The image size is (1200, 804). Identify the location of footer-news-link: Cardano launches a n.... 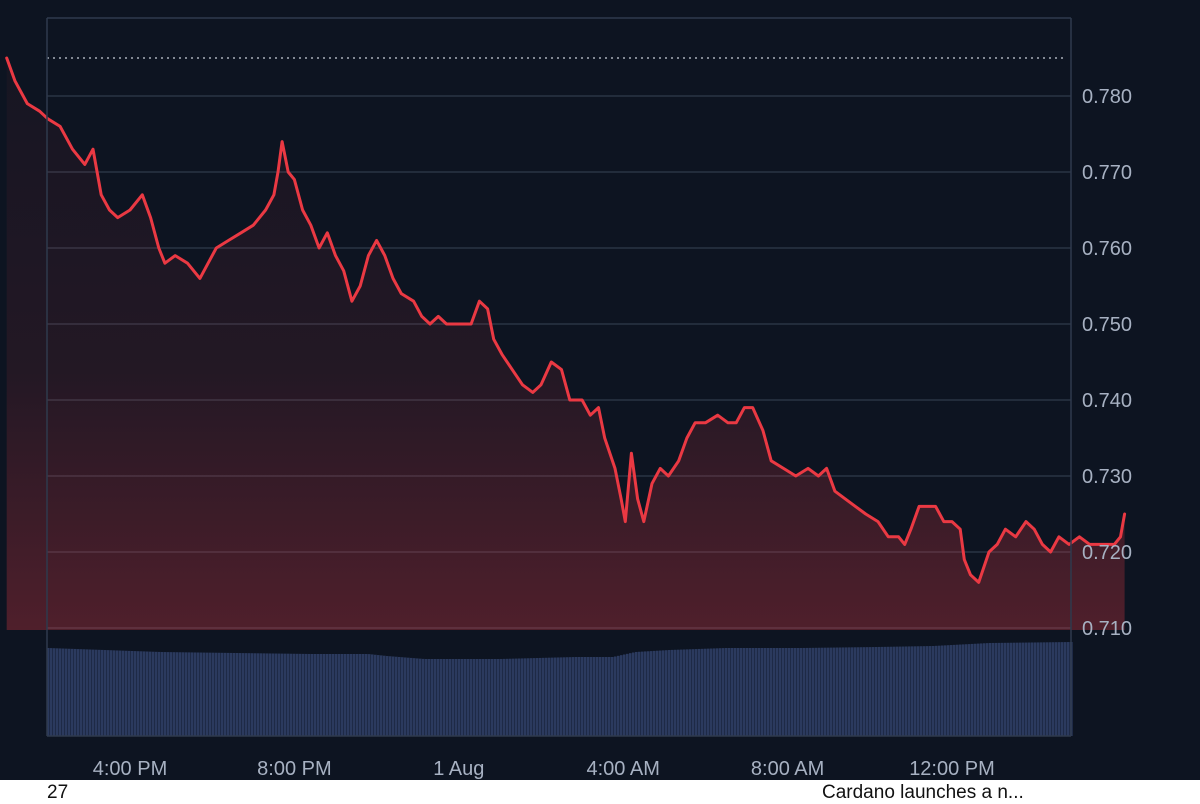
(923, 792).